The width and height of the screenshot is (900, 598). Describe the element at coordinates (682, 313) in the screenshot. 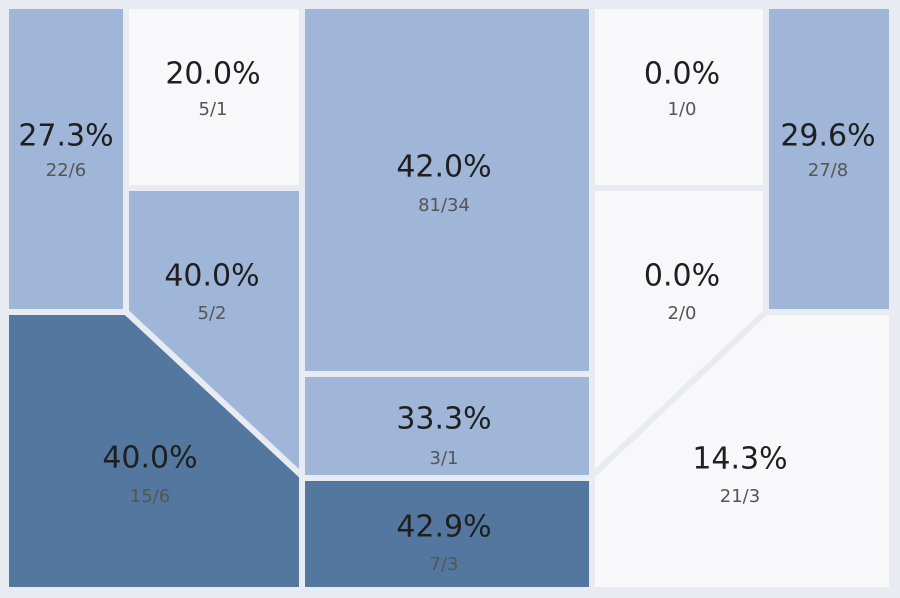

I see `zone-ratio-label: 2/0` at that location.